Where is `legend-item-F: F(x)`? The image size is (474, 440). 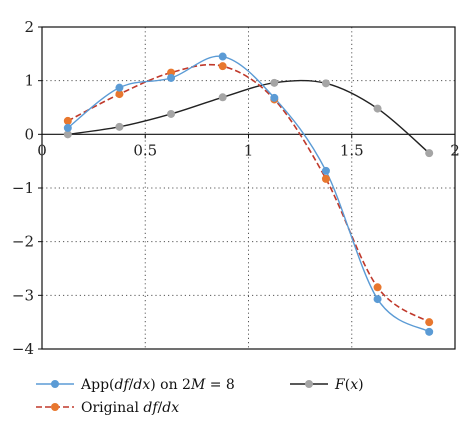 legend-item-F: F(x) is located at coordinates (327, 385).